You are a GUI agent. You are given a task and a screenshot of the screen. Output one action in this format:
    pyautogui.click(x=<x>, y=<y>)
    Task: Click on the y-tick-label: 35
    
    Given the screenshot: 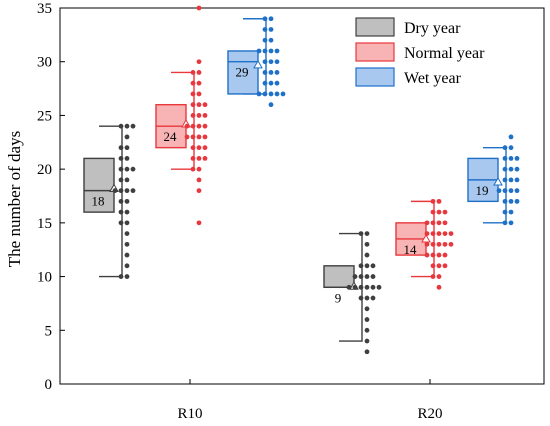 What is the action you would take?
    pyautogui.click(x=44, y=9)
    